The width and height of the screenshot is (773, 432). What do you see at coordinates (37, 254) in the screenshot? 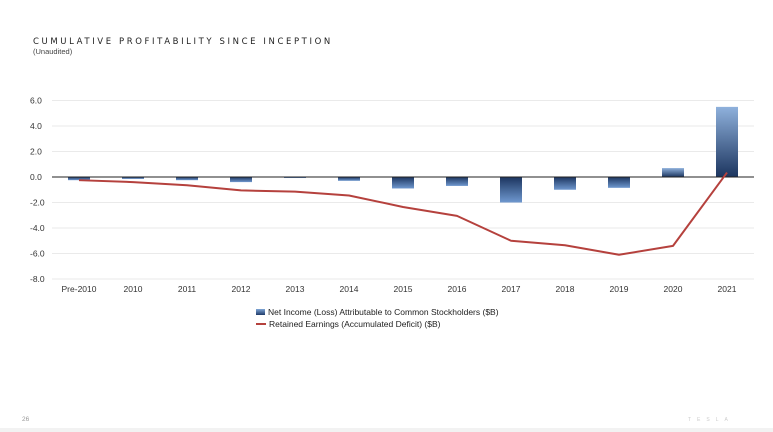
I see `y-tick-label: -6.0` at bounding box center [37, 254].